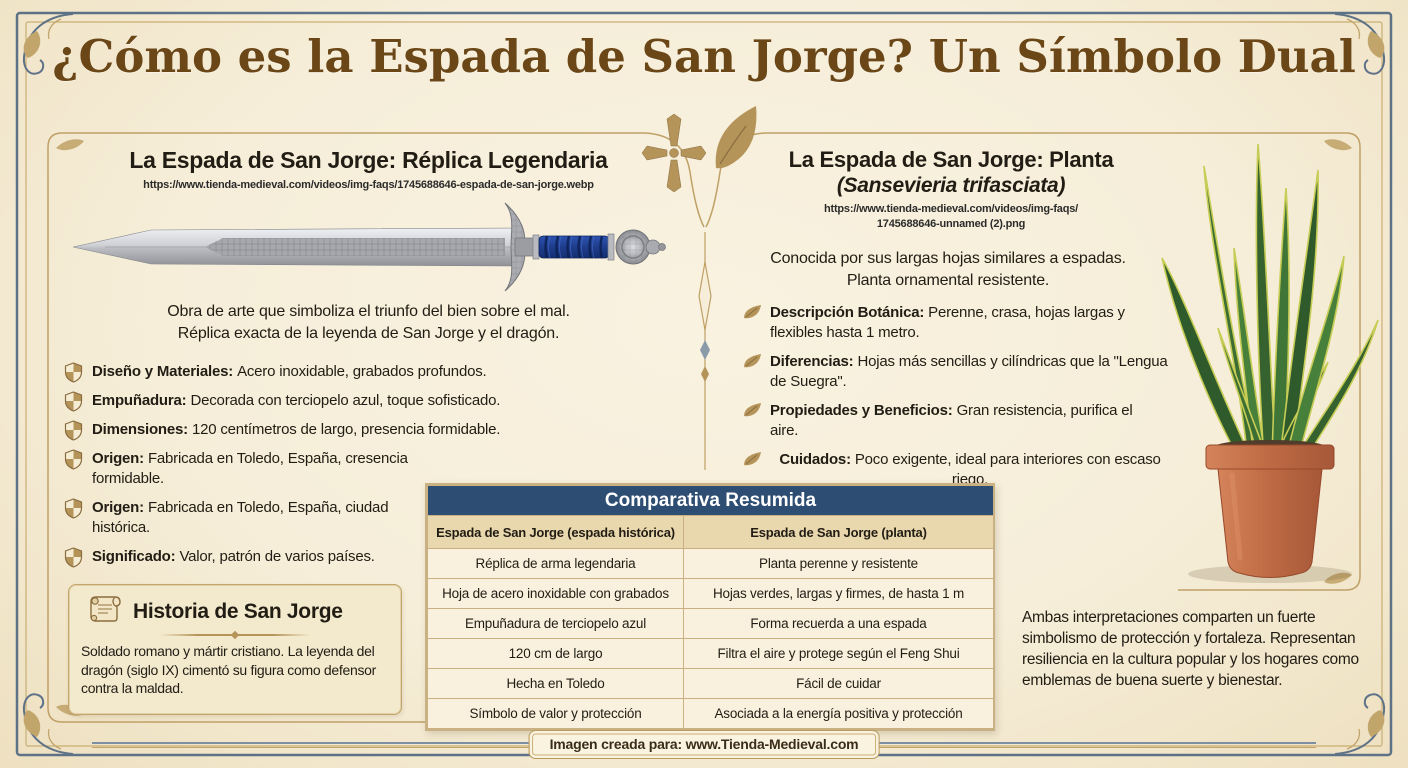  Describe the element at coordinates (951, 224) in the screenshot. I see `url-line: 1745688646-unnamed (2).png` at that location.